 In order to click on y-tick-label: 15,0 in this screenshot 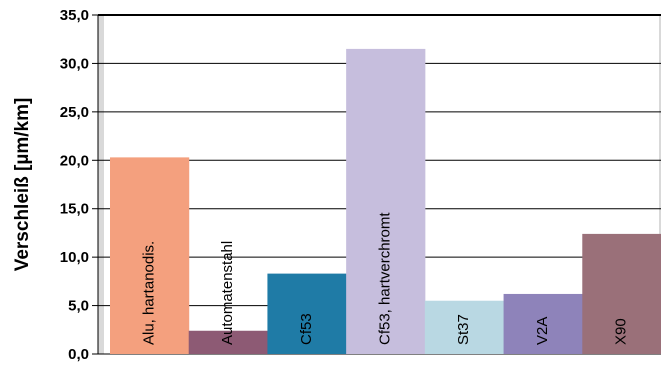, I will do `click(74, 209)`.